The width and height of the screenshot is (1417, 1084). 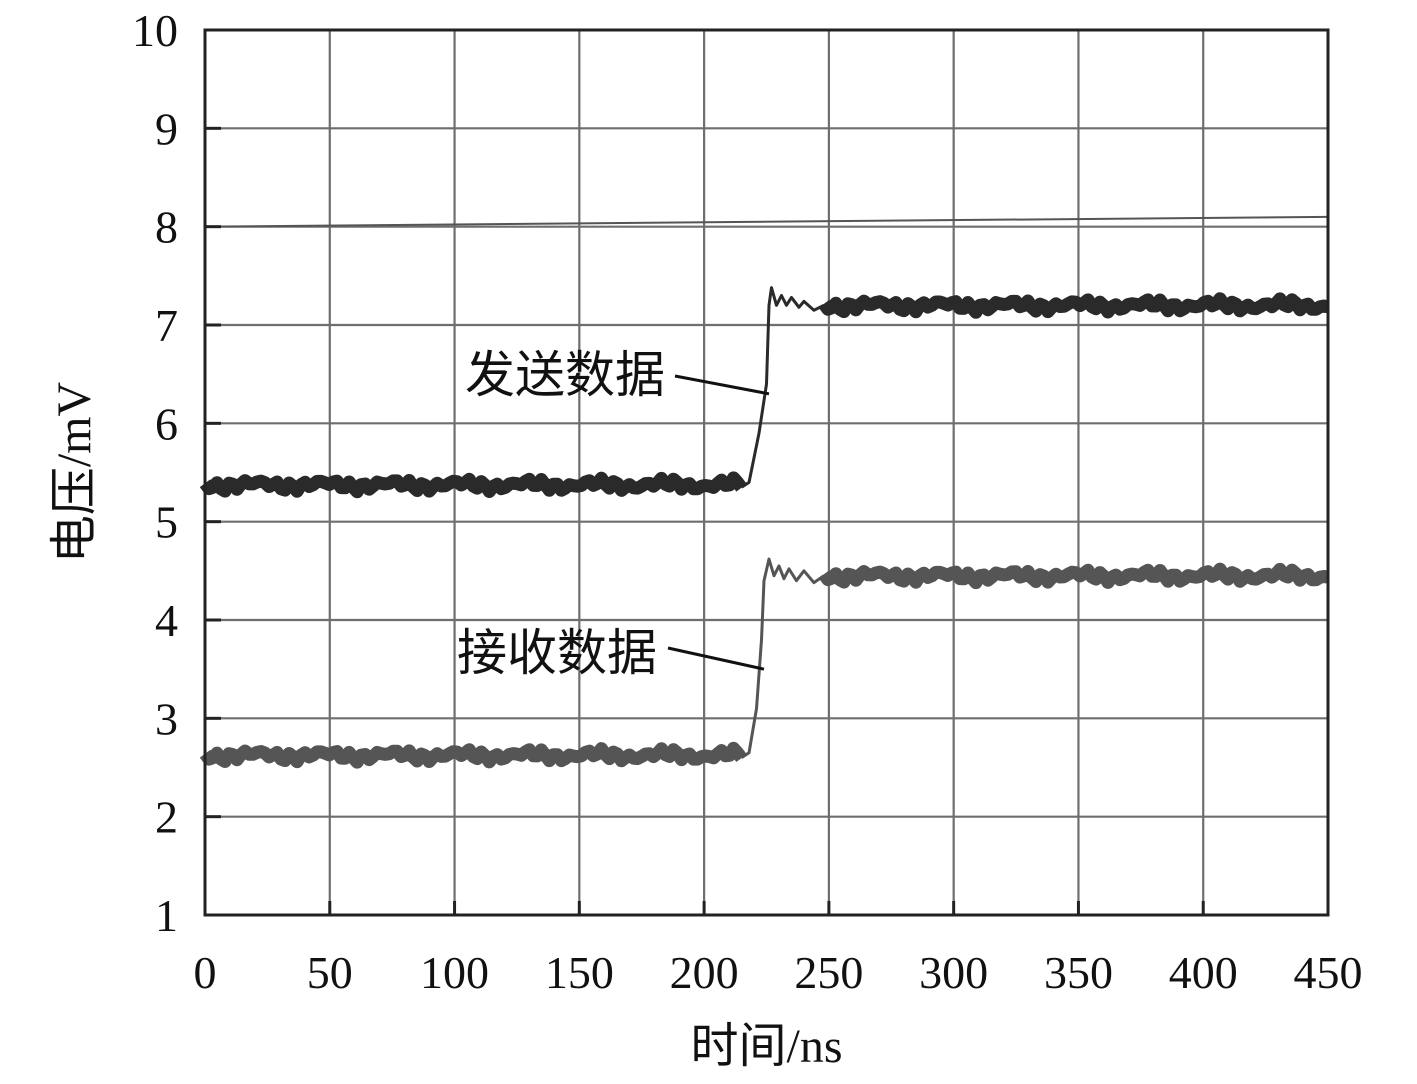 What do you see at coordinates (166, 423) in the screenshot?
I see `y-tick-label: 6` at bounding box center [166, 423].